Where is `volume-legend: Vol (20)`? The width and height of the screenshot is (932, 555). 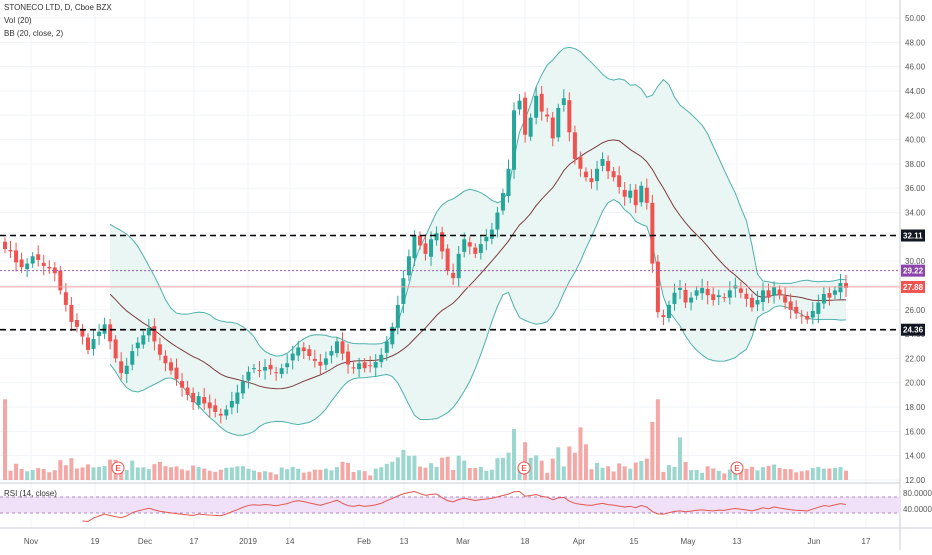
volume-legend: Vol (20) is located at coordinates (18, 20).